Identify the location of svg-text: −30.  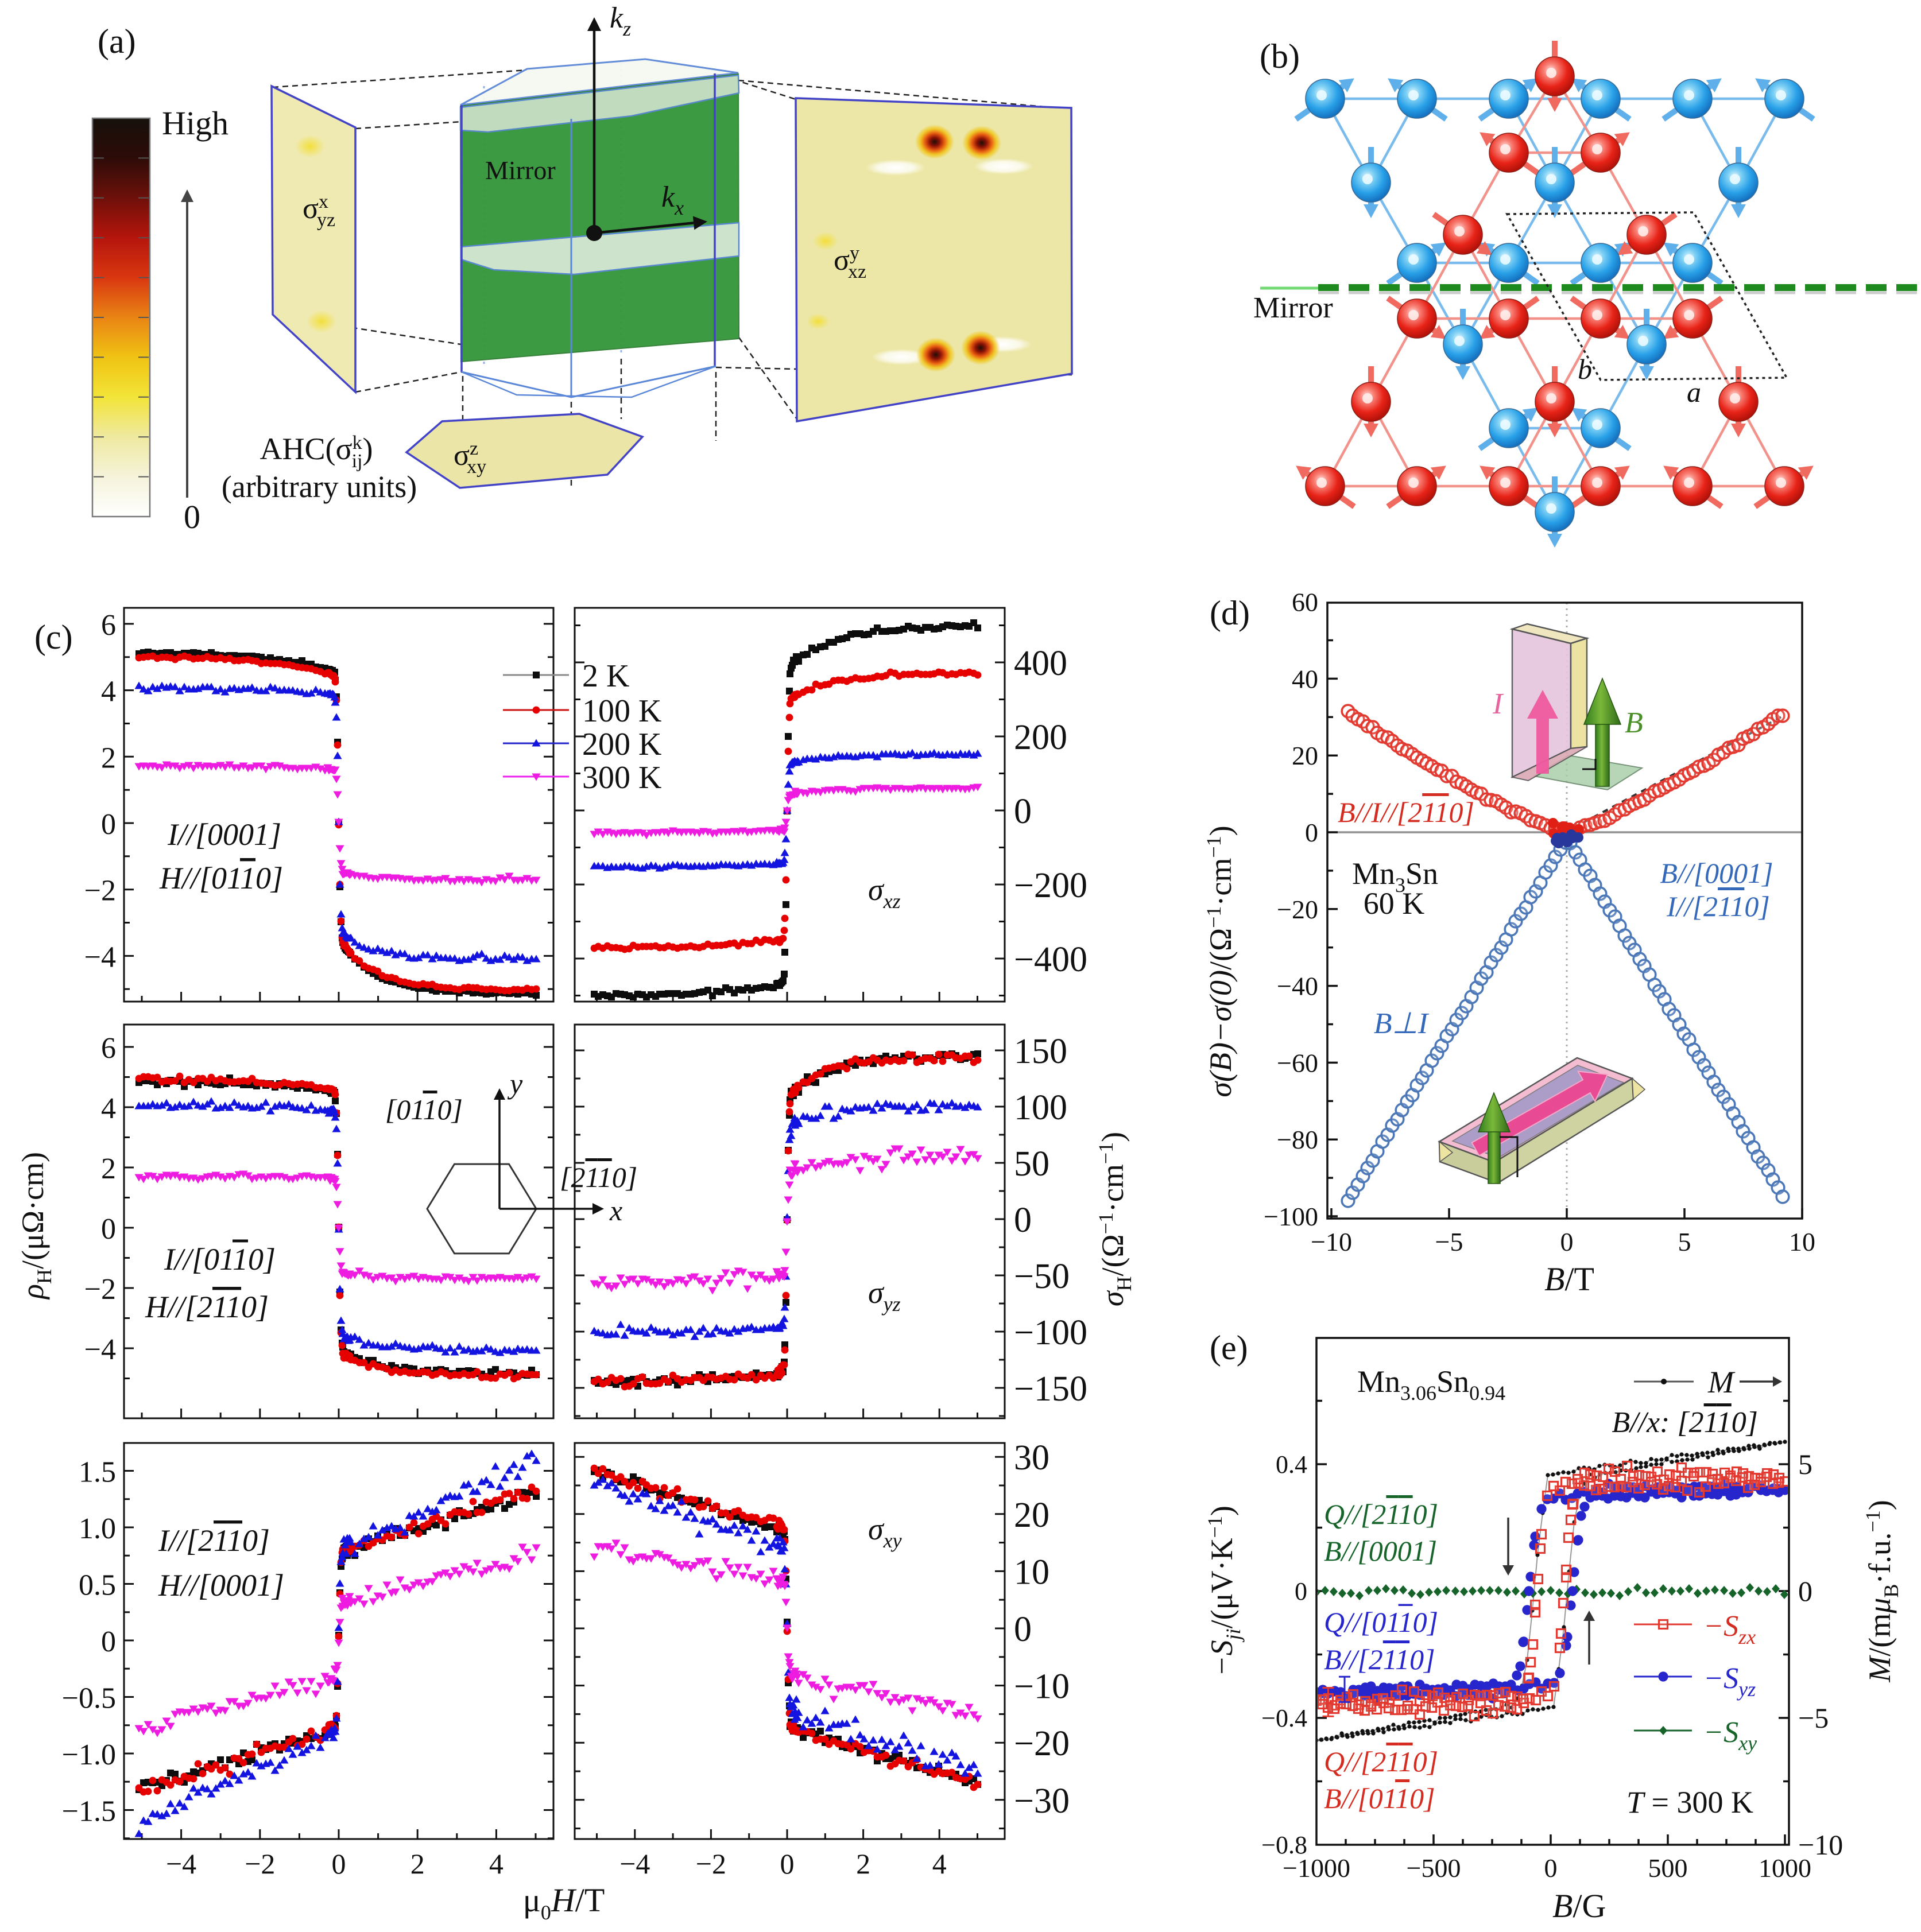
(1042, 1801).